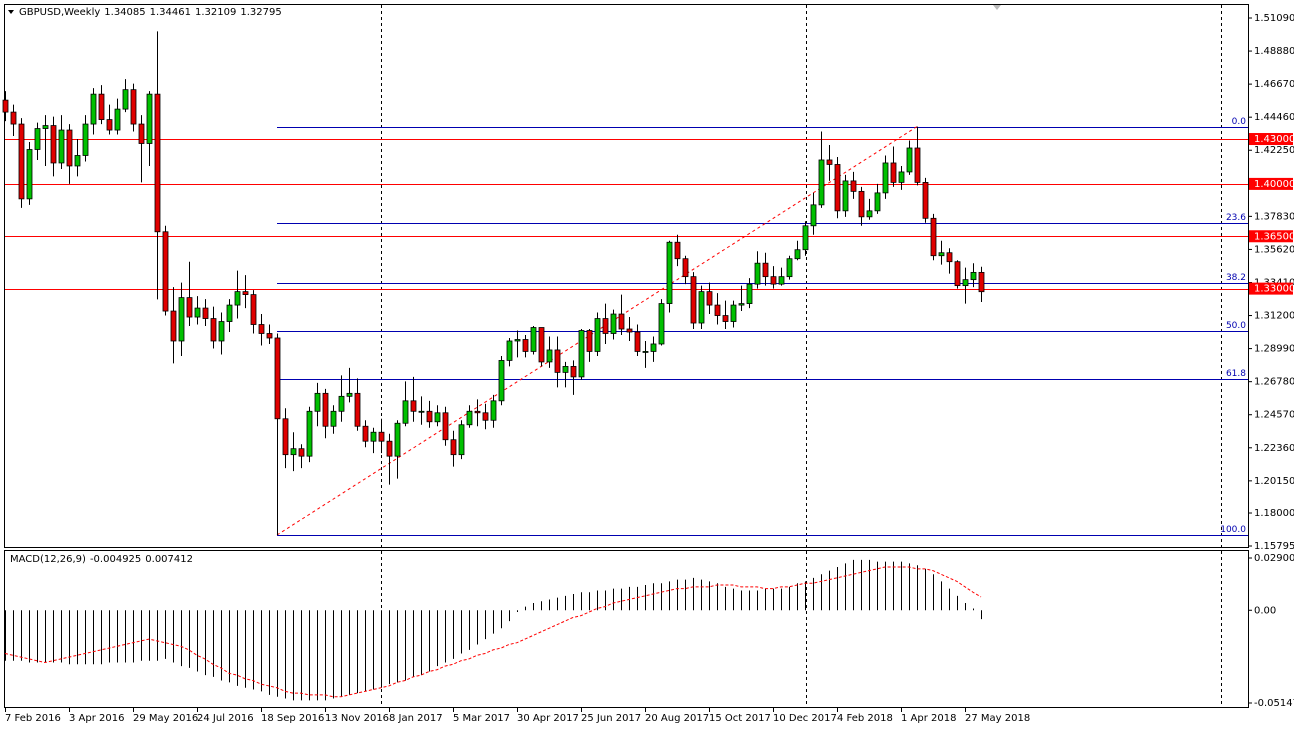 The height and width of the screenshot is (732, 1294). Describe the element at coordinates (1274, 289) in the screenshot. I see `price-label: 1.33000` at that location.